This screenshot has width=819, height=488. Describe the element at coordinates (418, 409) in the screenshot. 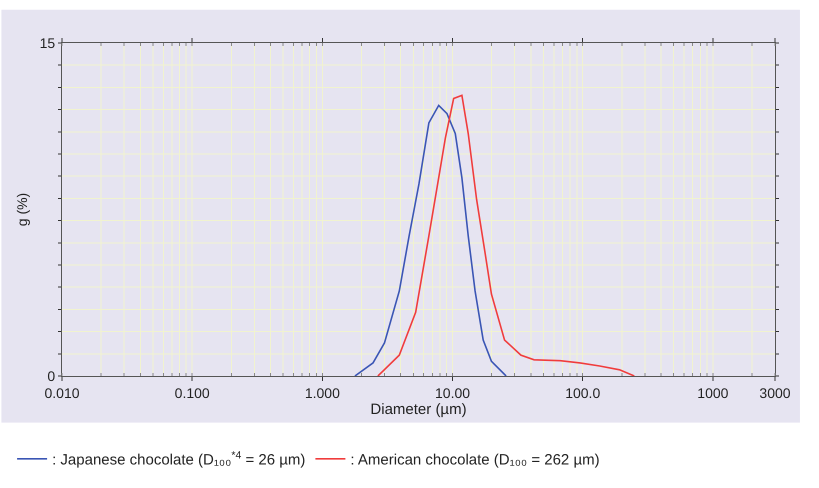

I see `x-axis-title: Diameter (µm)` at that location.